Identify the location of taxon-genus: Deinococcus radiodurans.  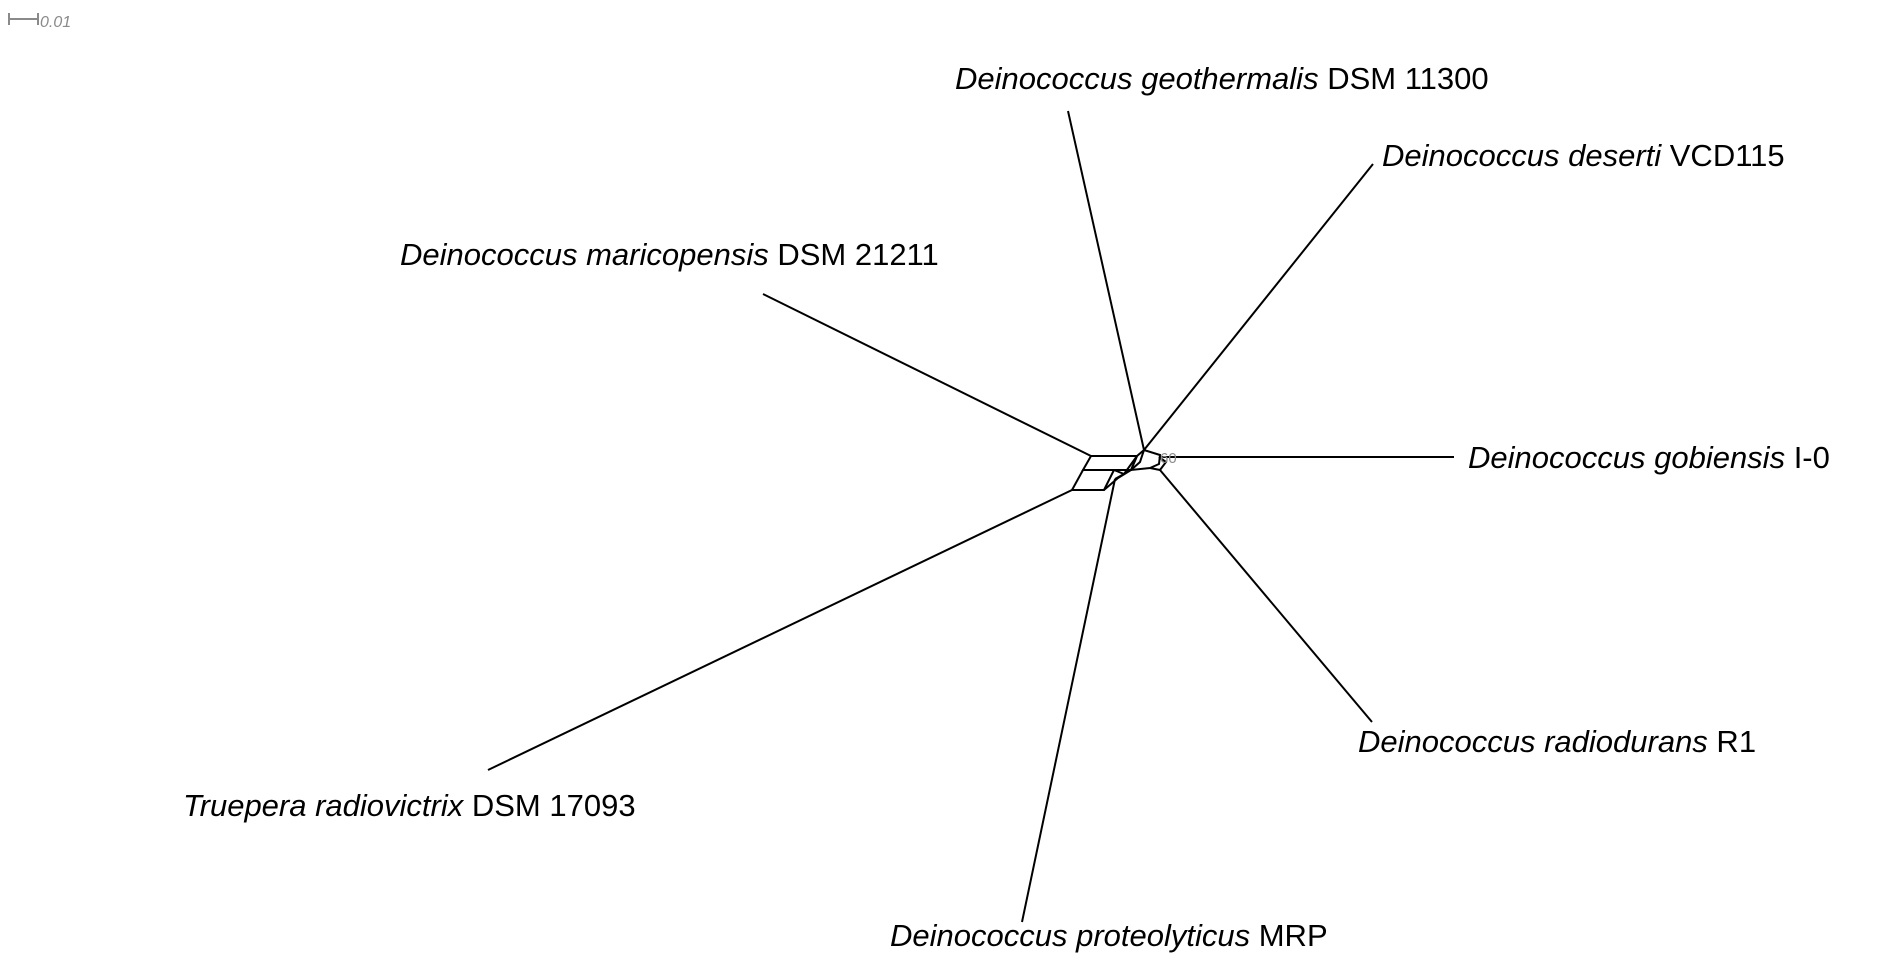
(1533, 741).